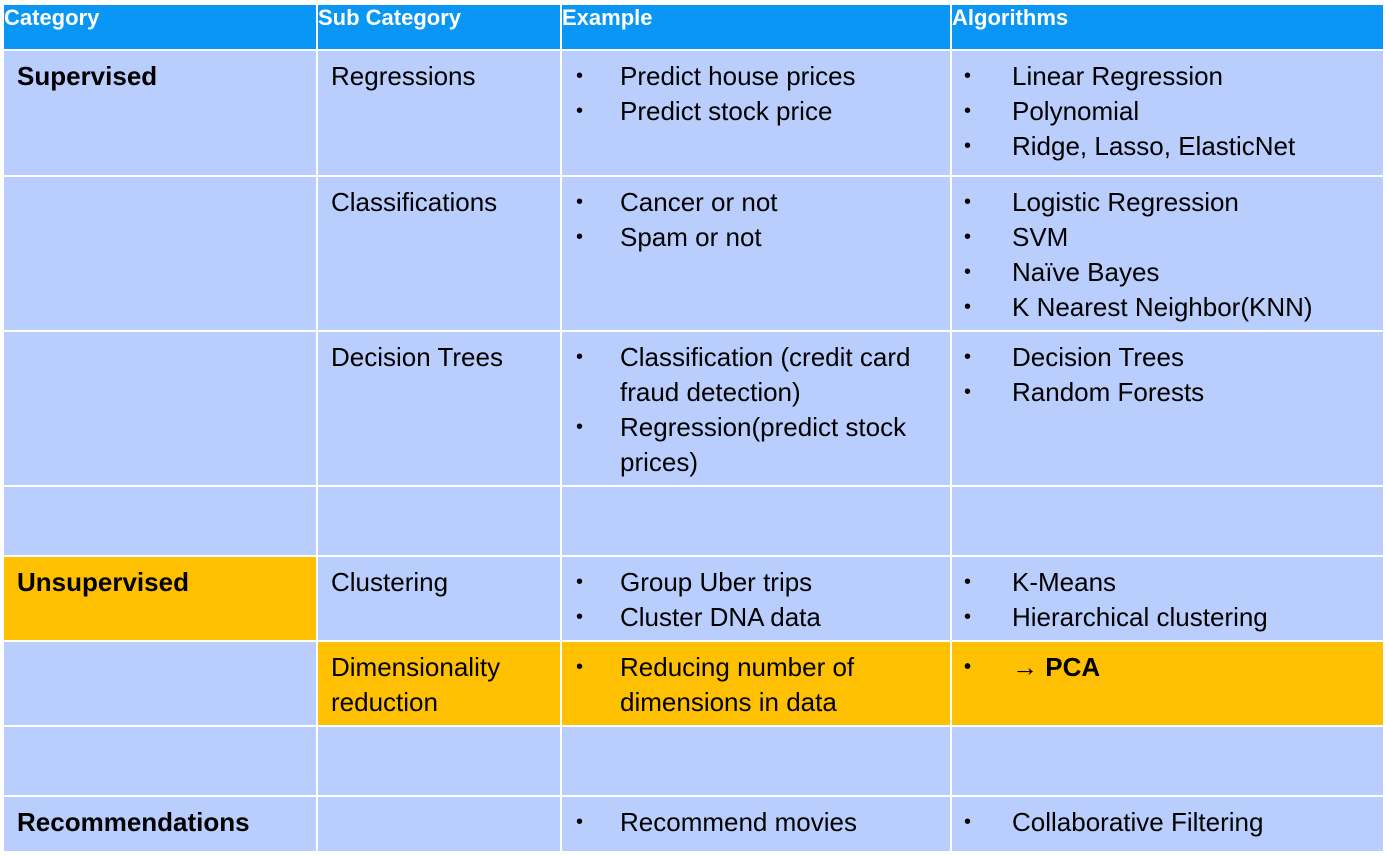 The image size is (1385, 856). Describe the element at coordinates (416, 684) in the screenshot. I see `subcategory-label: Dimensionality reduction` at that location.